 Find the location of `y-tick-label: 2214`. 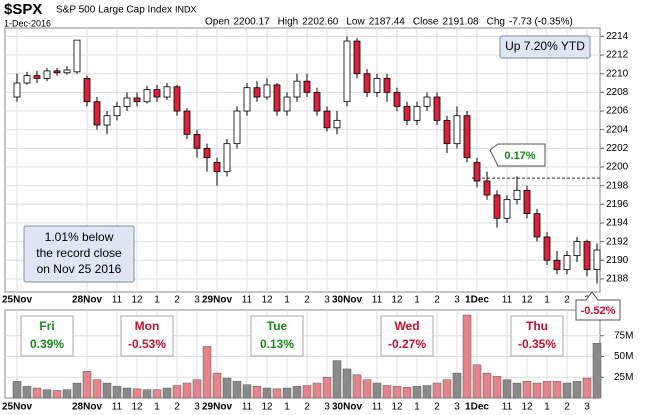

y-tick-label: 2214 is located at coordinates (617, 36).